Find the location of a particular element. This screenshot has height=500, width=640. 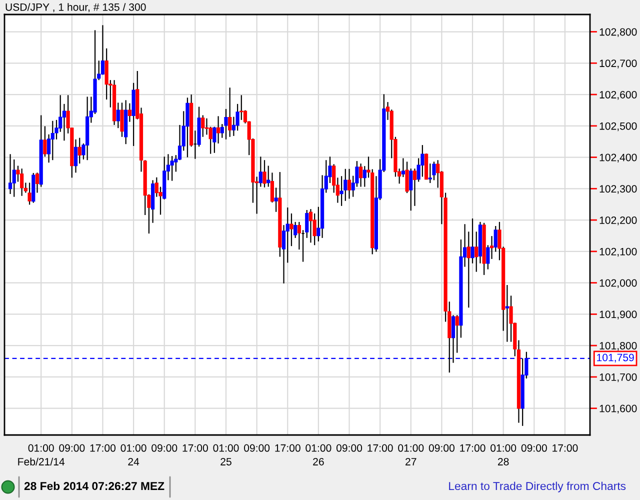

x-tick-label: 01:00 28 is located at coordinates (503, 455).